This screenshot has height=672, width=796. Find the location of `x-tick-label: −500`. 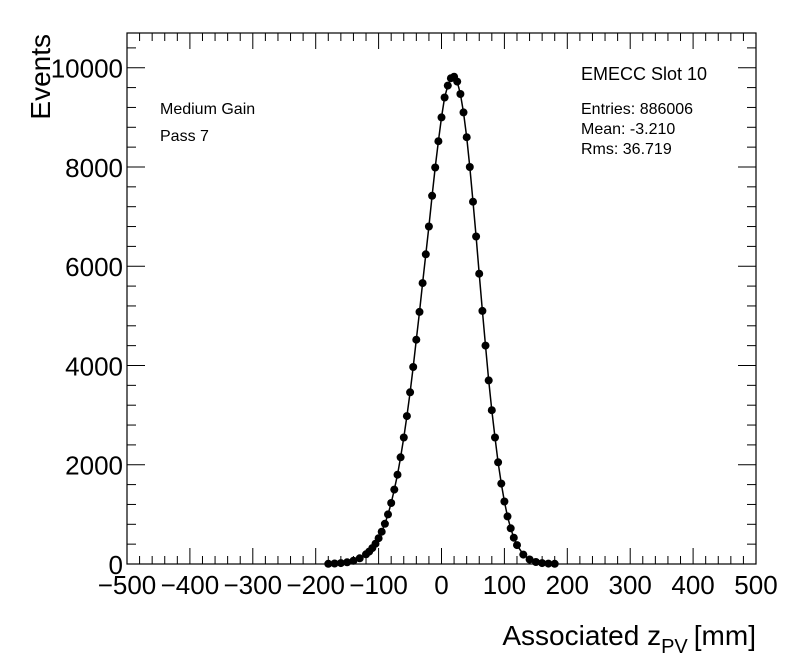

x-tick-label: −500 is located at coordinates (127, 585).